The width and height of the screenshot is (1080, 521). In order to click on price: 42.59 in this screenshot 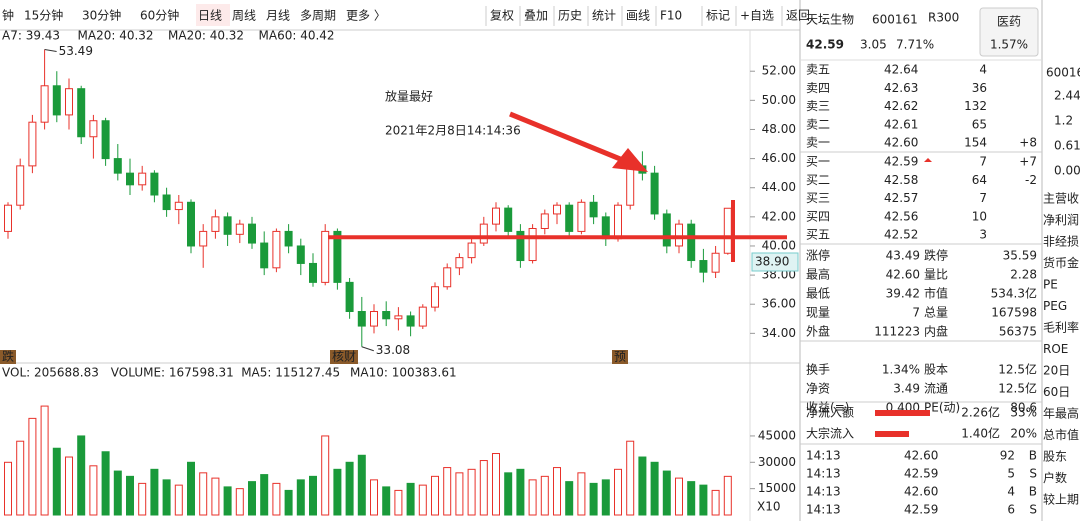, I will do `click(825, 45)`.